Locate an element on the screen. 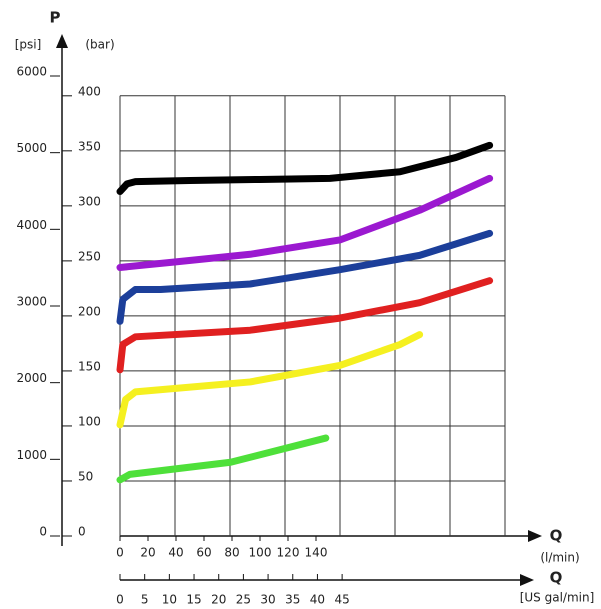 Image resolution: width=601 pixels, height=609 pixels. x-tick-label: 40 is located at coordinates (175, 553).